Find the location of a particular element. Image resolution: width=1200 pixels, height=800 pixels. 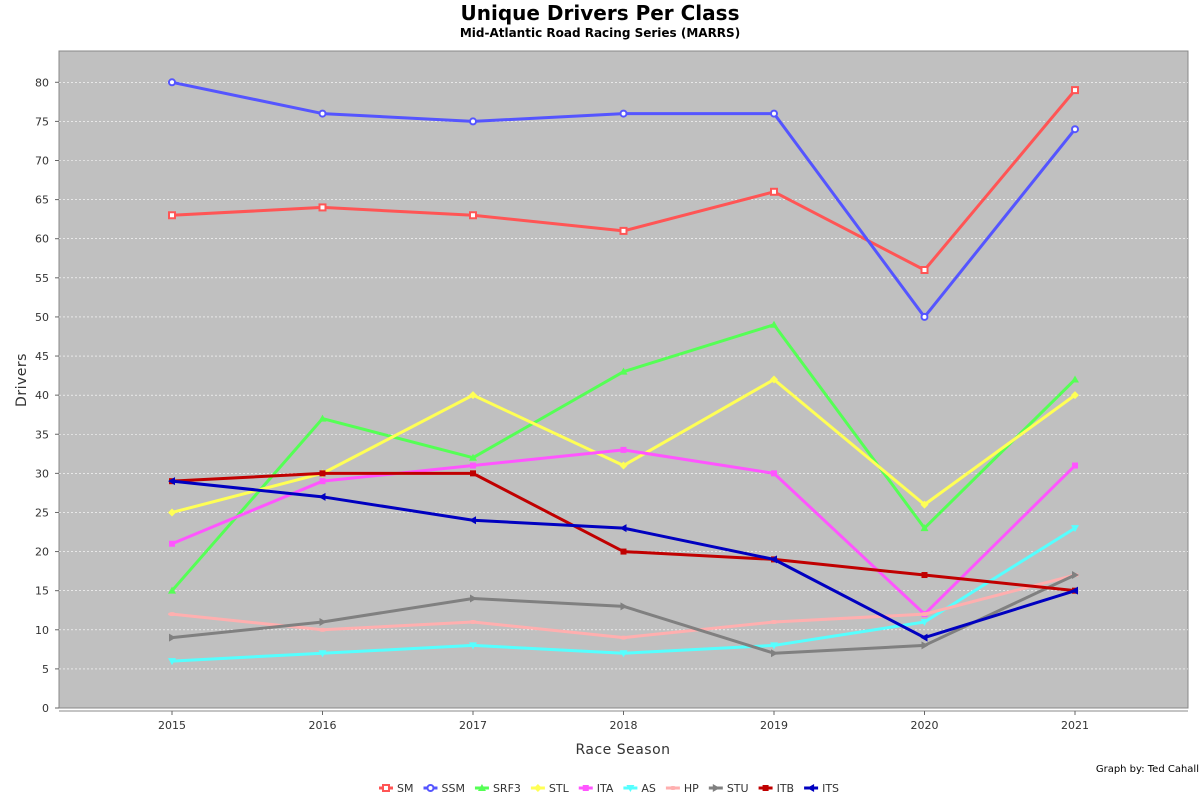

graph-credit: Graph by: Ted Cahall is located at coordinates (1147, 769).